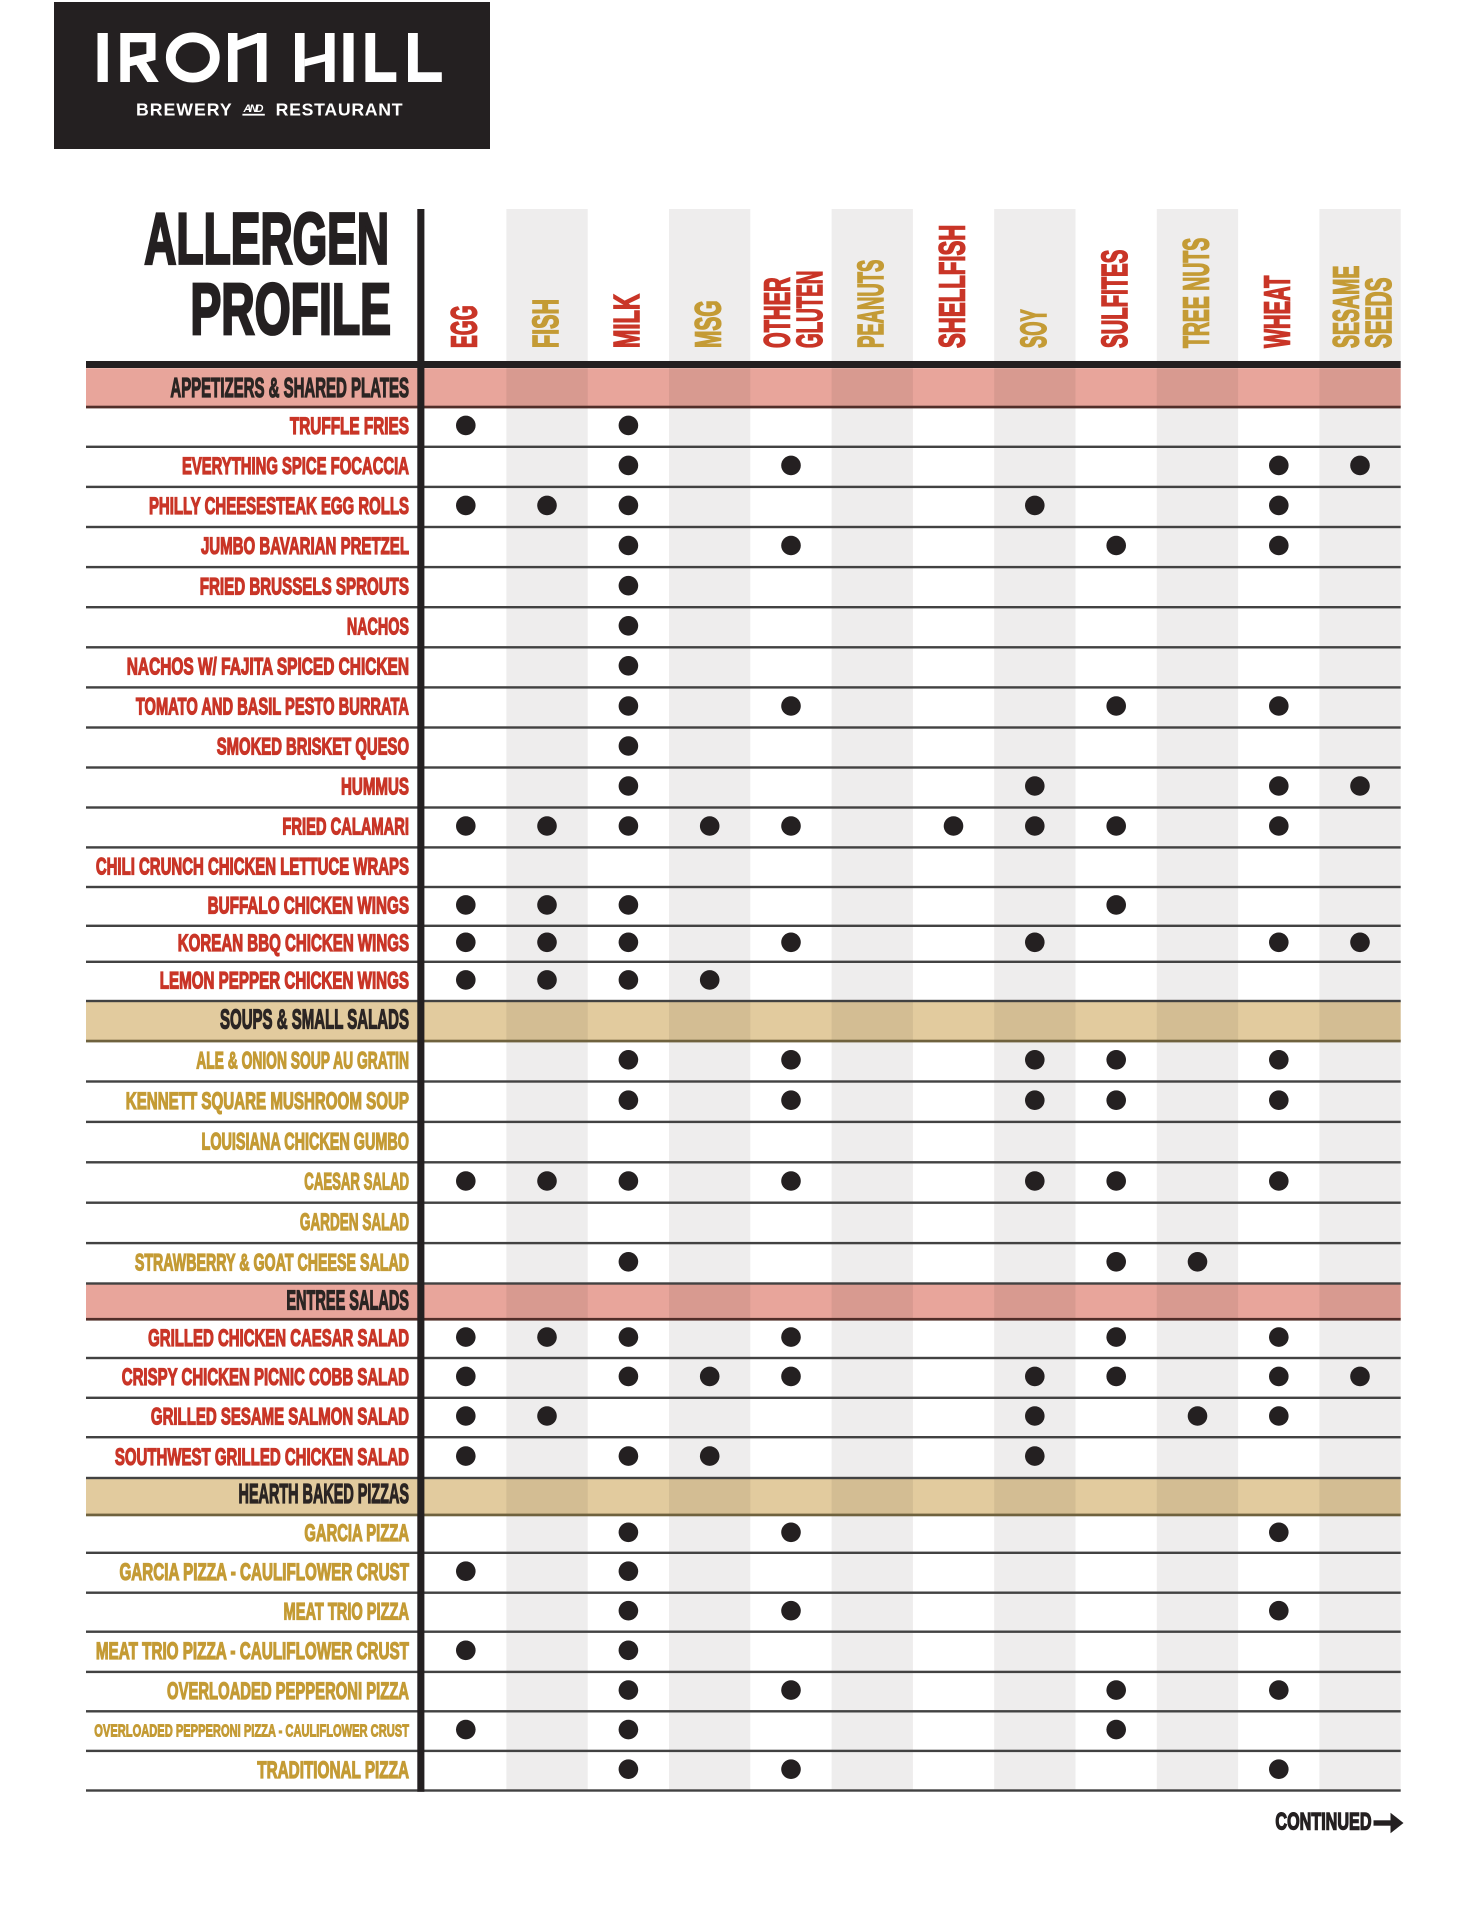 The image size is (1484, 1920). Describe the element at coordinates (356, 1534) in the screenshot. I see `svg-text: GARCIA PIZZA` at that location.